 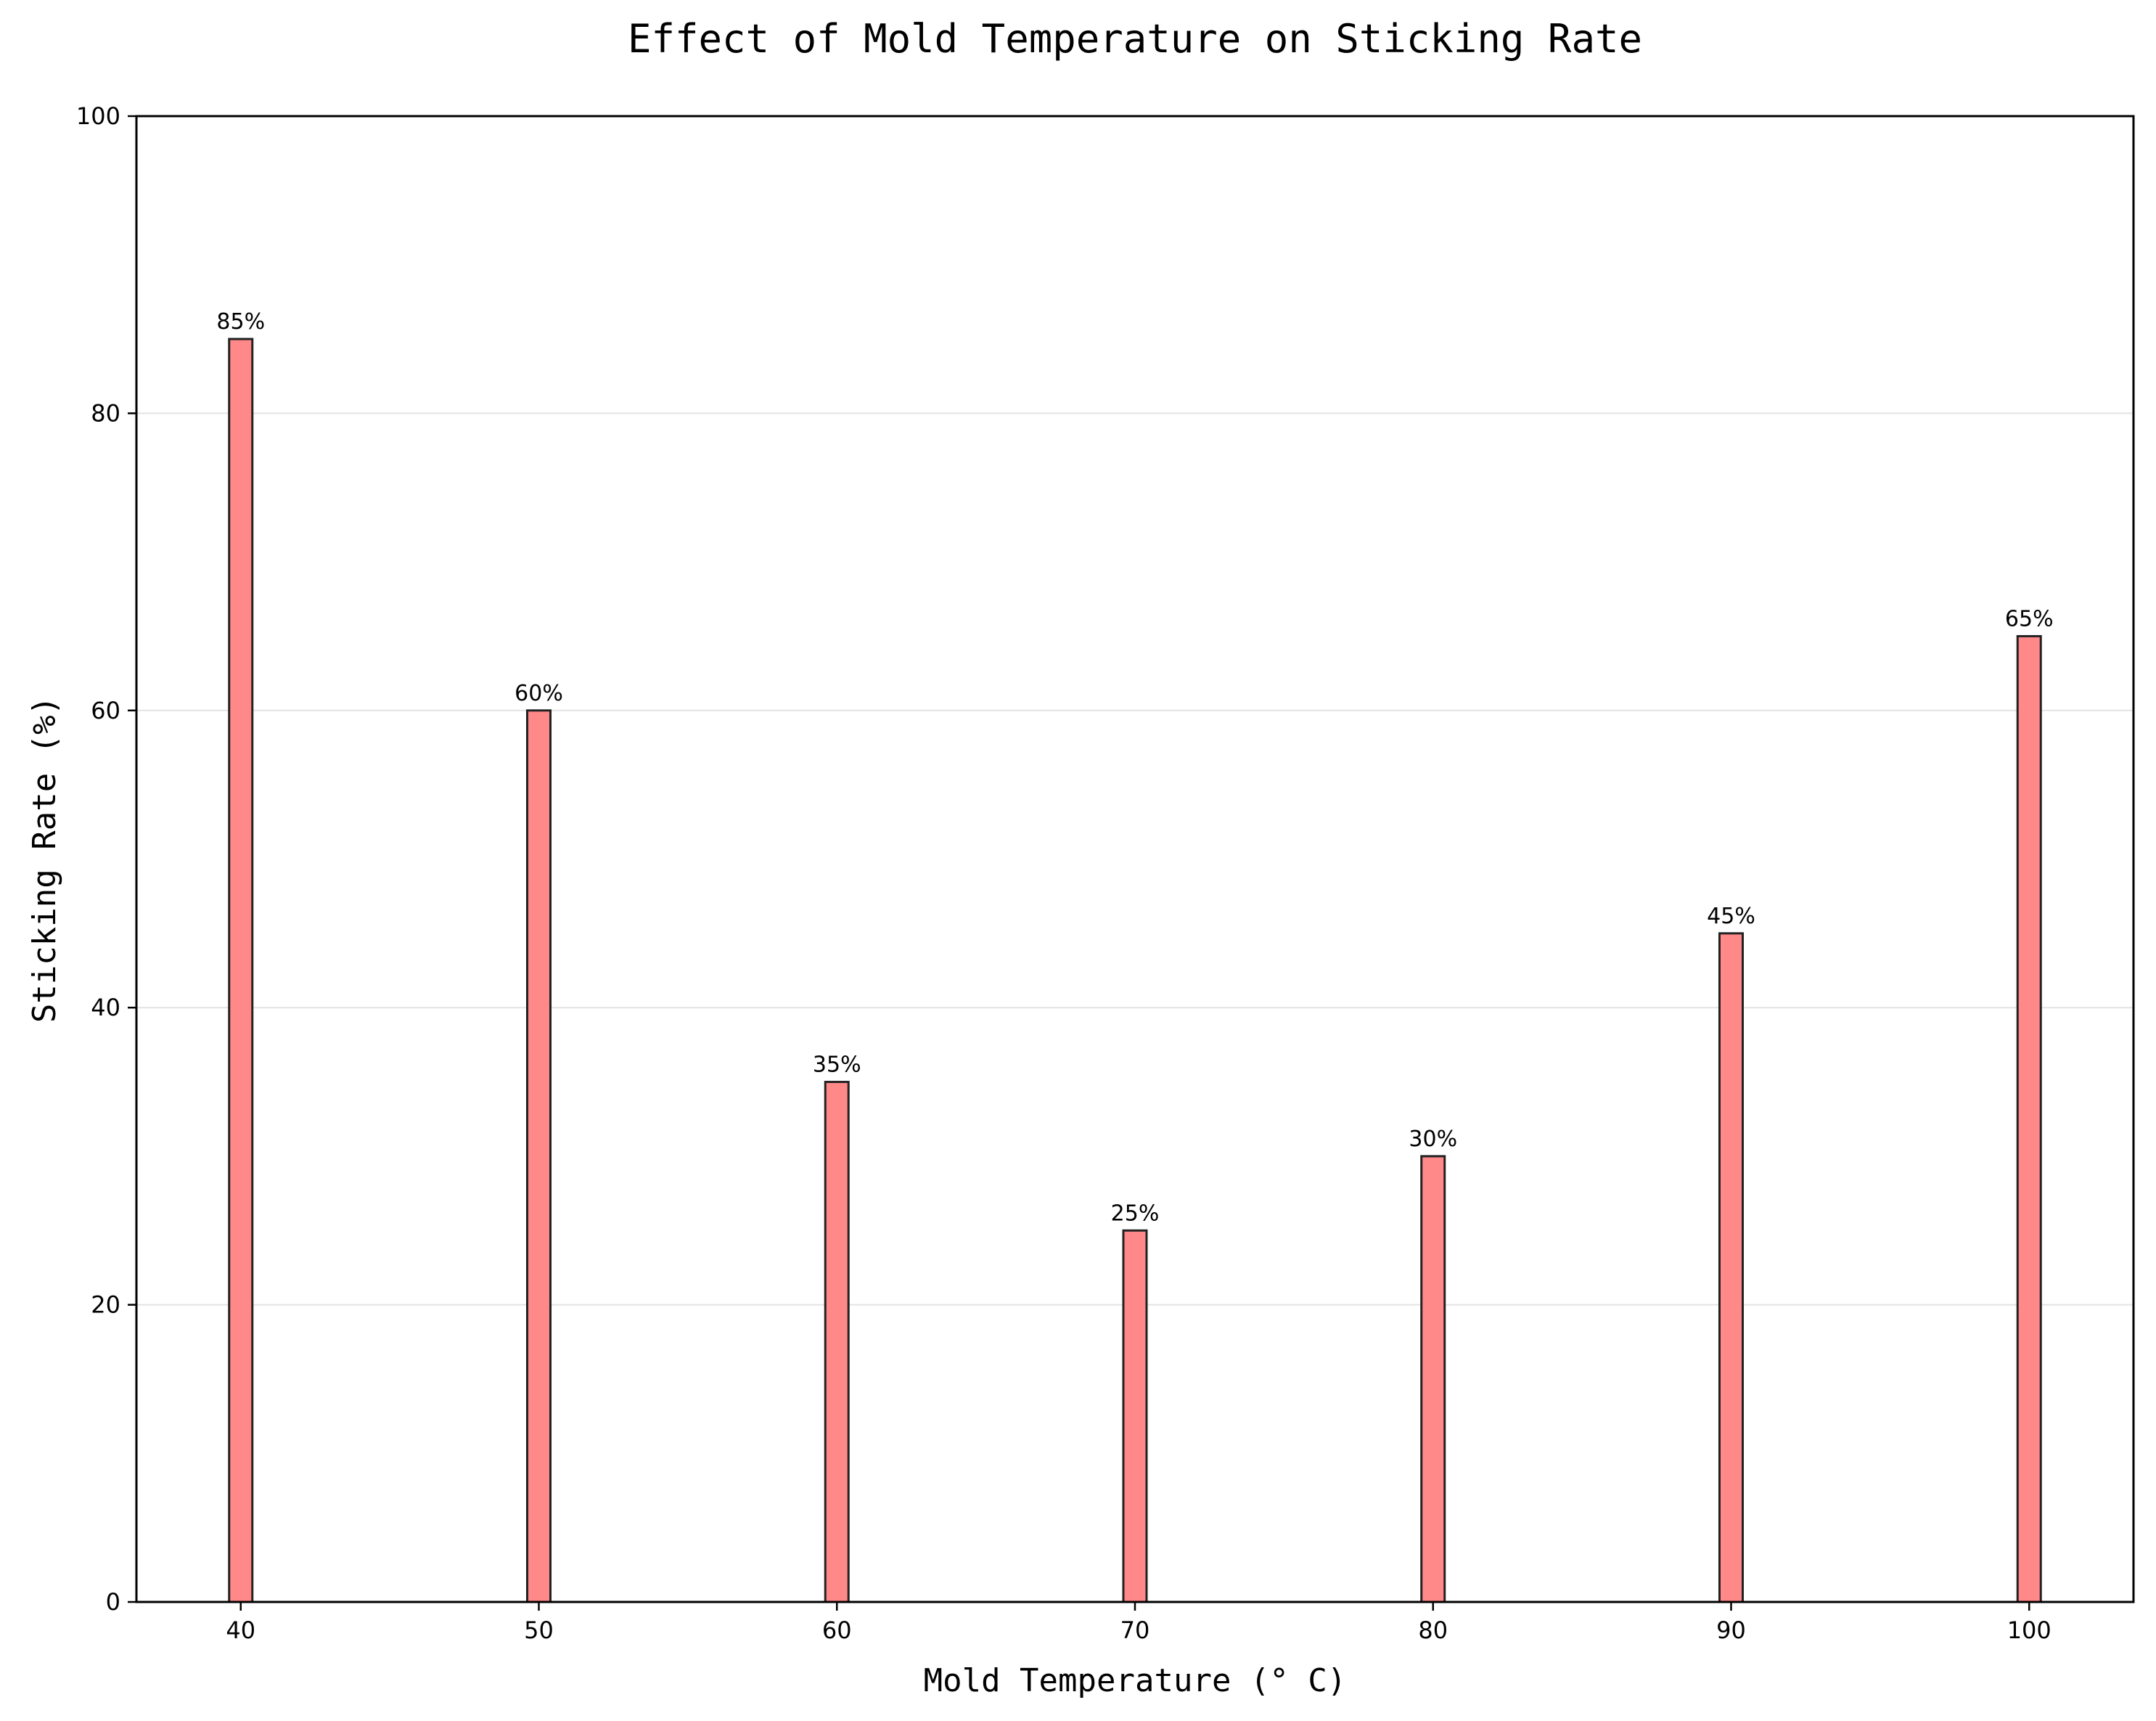 I want to click on y-tick-label-0: 0, so click(x=113, y=1602).